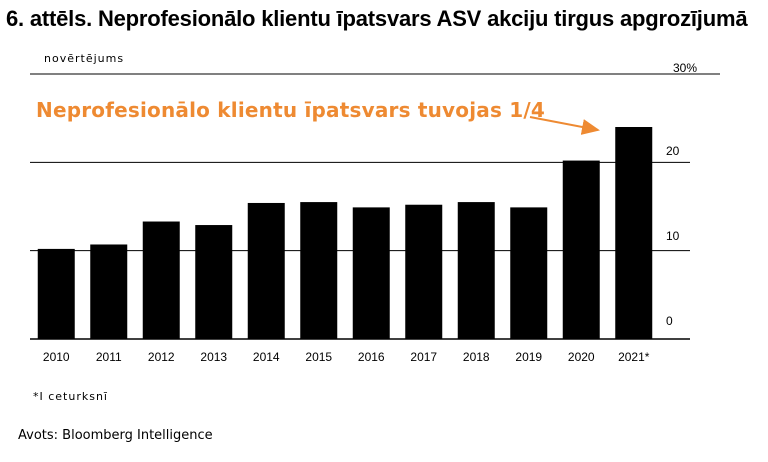  What do you see at coordinates (476, 270) in the screenshot?
I see `bar-2018` at bounding box center [476, 270].